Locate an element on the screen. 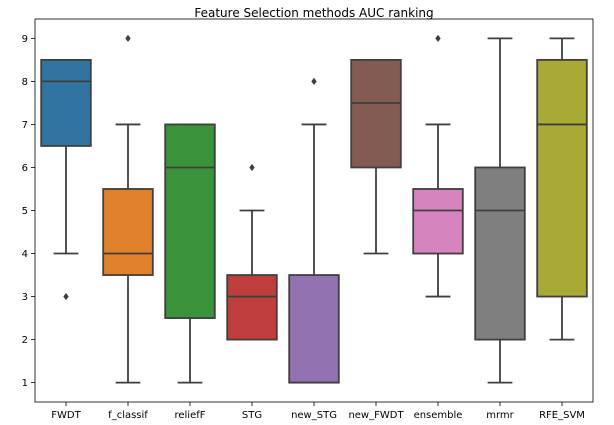  x-tick-label: ensemble is located at coordinates (438, 415).